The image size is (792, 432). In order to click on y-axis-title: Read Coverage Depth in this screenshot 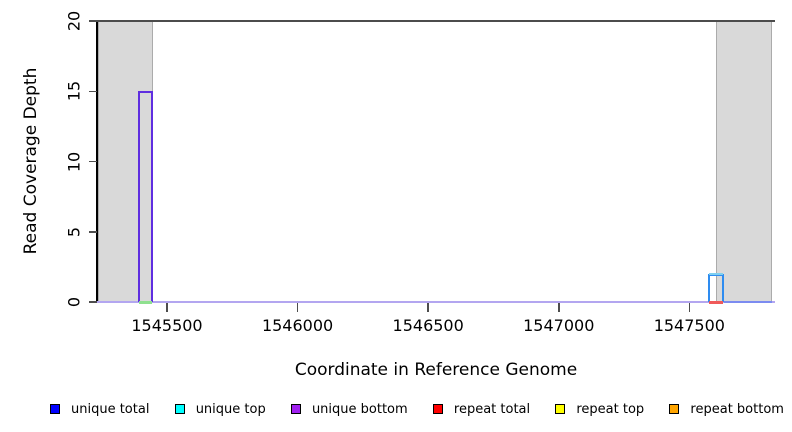, I will do `click(31, 161)`.